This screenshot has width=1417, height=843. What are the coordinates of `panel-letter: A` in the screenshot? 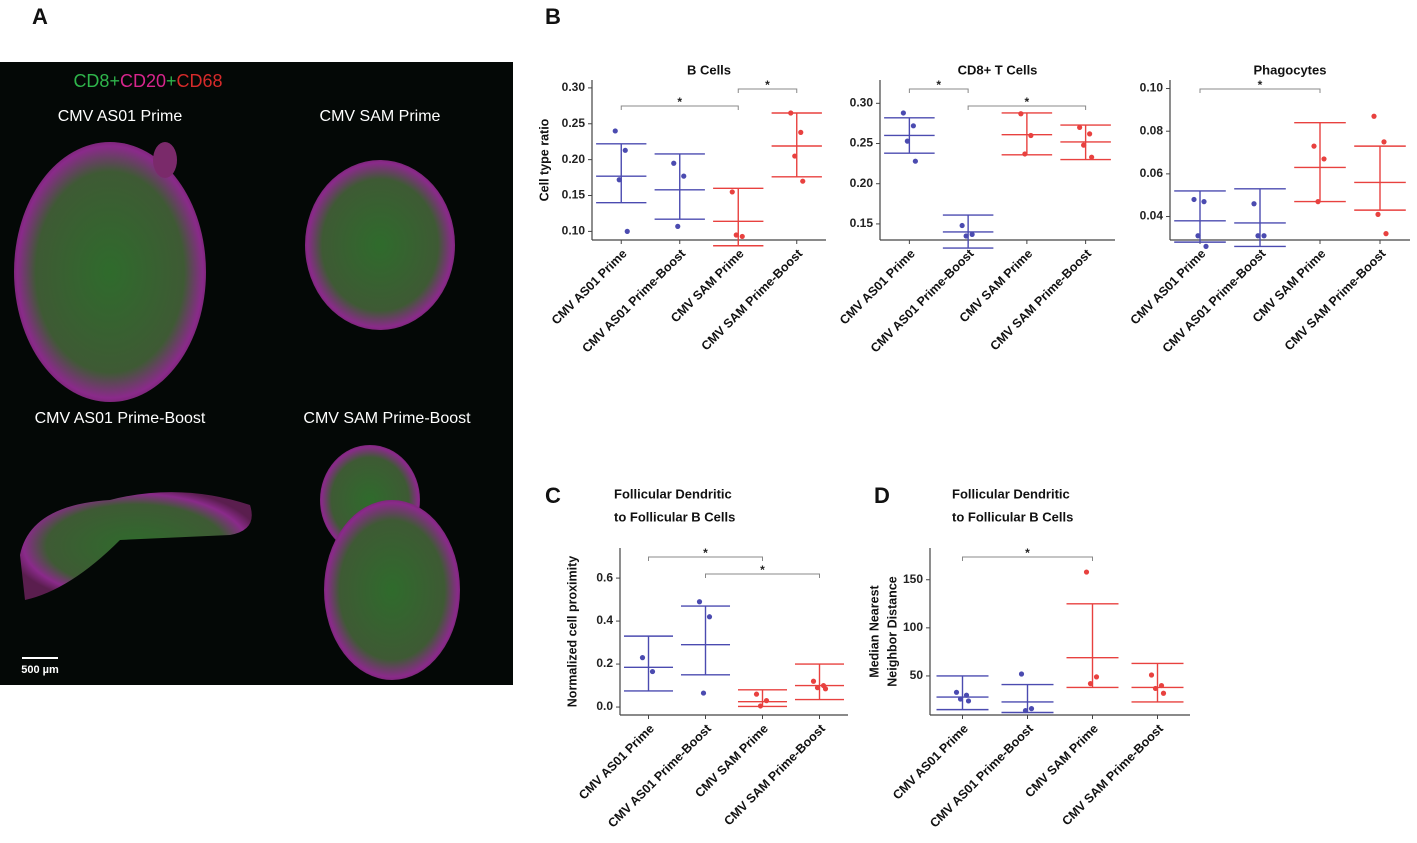 It's located at (40, 16).